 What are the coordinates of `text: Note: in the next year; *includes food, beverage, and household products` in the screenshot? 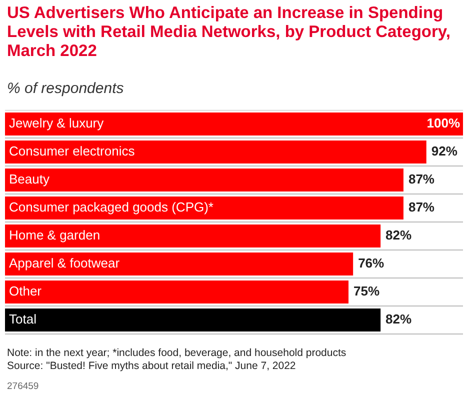 It's located at (176, 353).